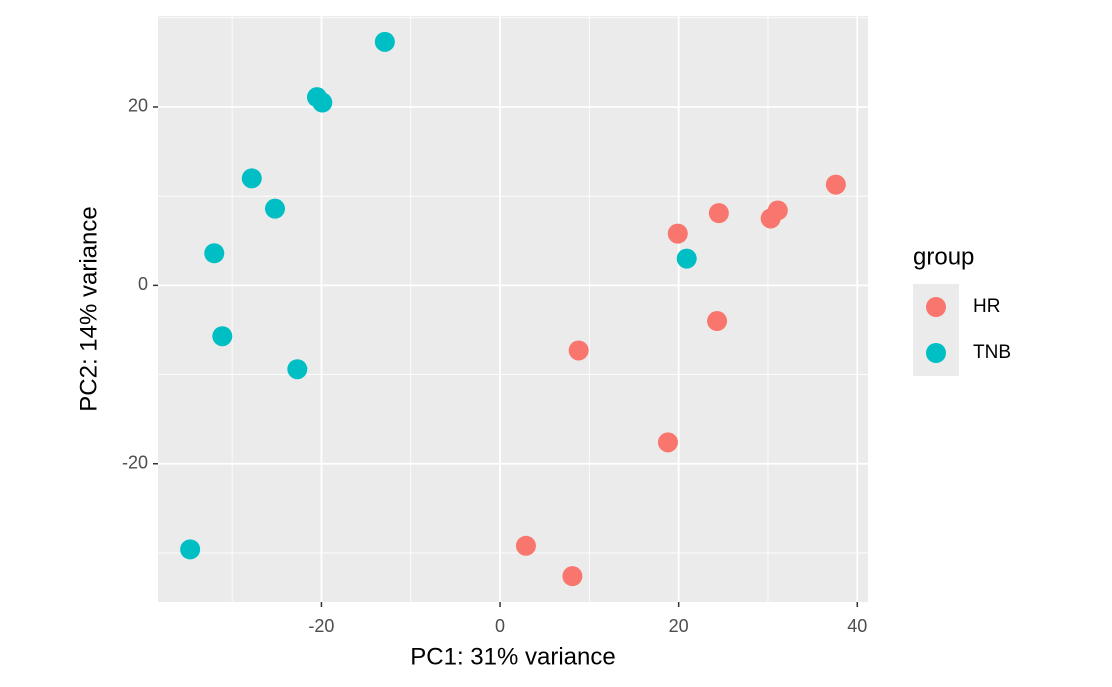  Describe the element at coordinates (512, 656) in the screenshot. I see `x-axis-title: PC1: 31% variance` at that location.